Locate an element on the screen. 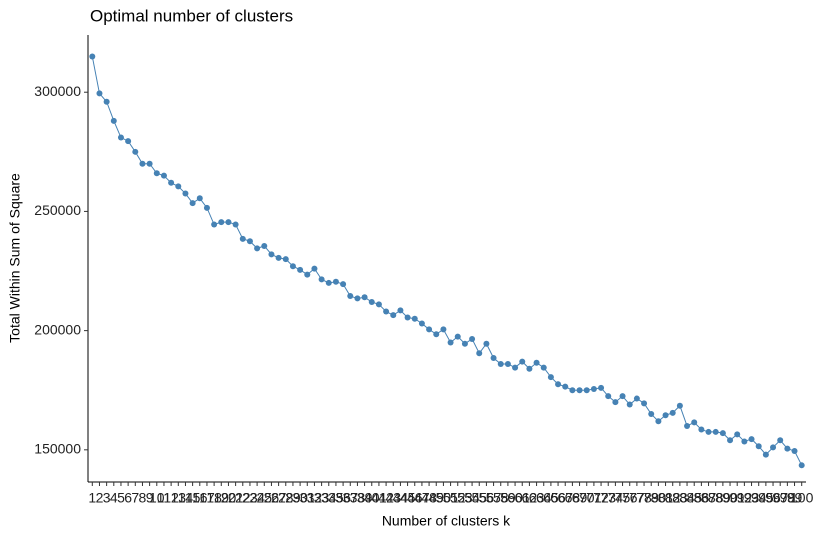 This screenshot has height=538, width=814. x-tick-label: 10 is located at coordinates (157, 498).